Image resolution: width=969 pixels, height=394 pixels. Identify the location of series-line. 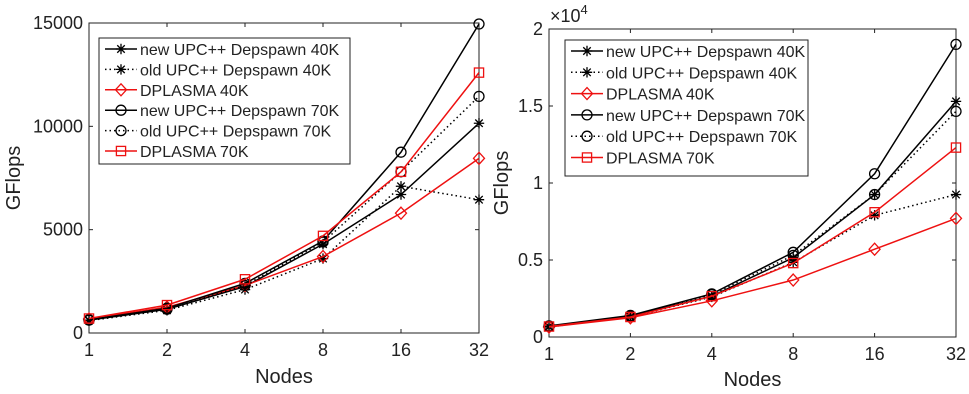
(284, 253).